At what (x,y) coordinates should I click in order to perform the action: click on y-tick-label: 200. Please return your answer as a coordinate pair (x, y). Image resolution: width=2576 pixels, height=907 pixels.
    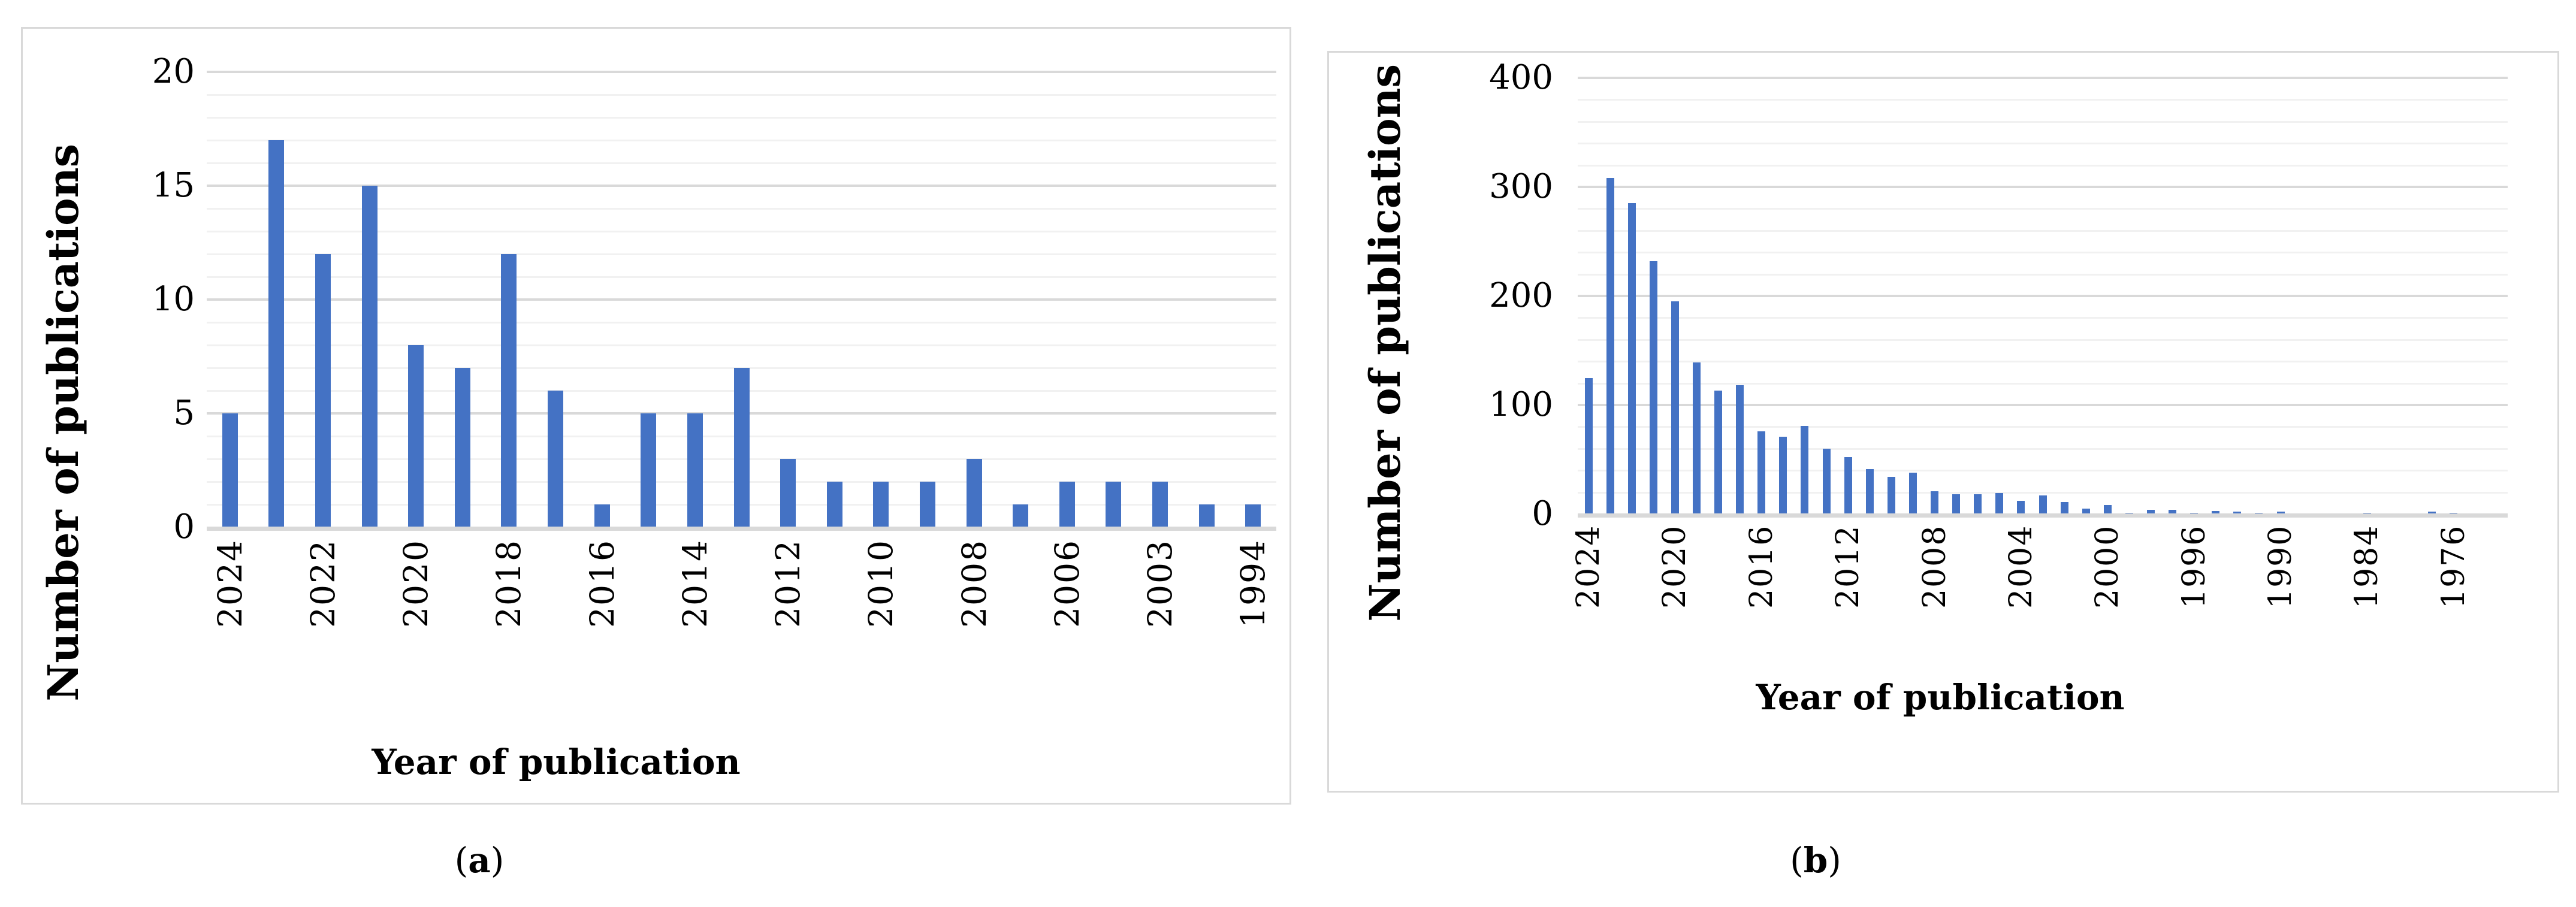
    Looking at the image, I should click on (1521, 295).